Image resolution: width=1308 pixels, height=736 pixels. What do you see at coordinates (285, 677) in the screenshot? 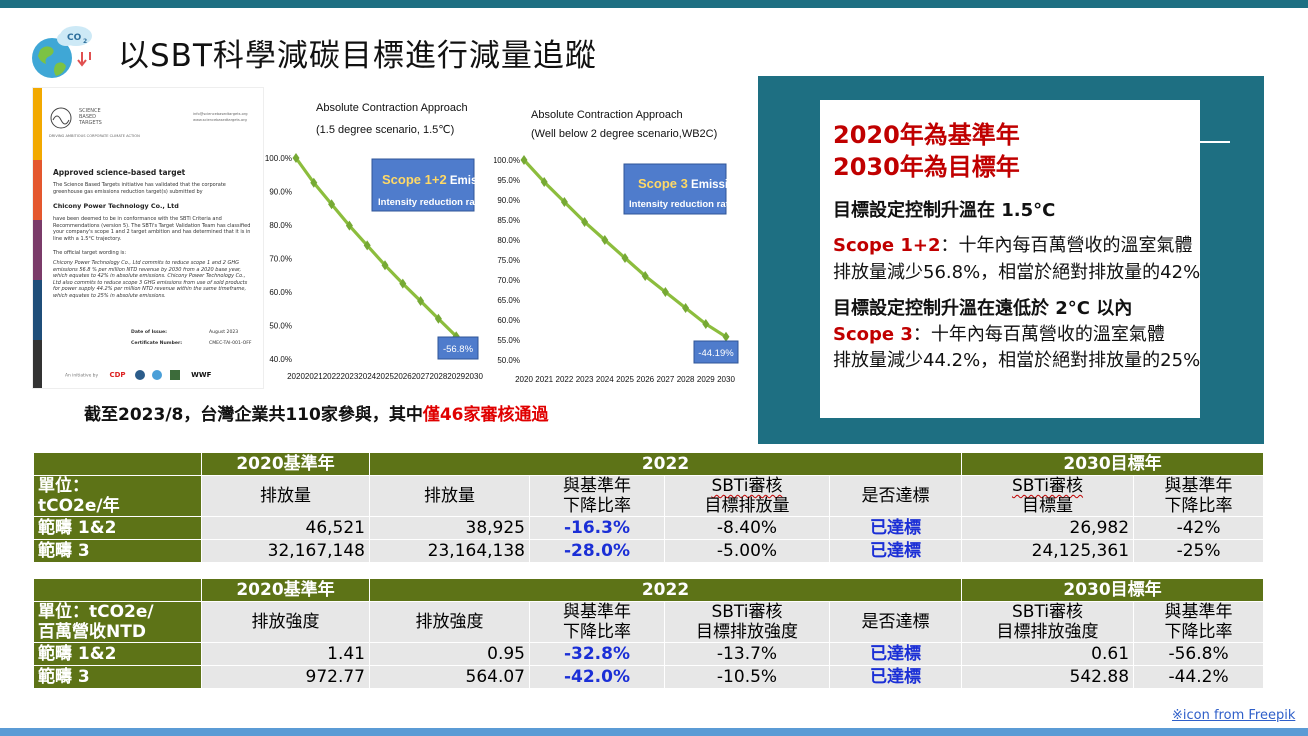
I see `cell-value: 972.77` at bounding box center [285, 677].